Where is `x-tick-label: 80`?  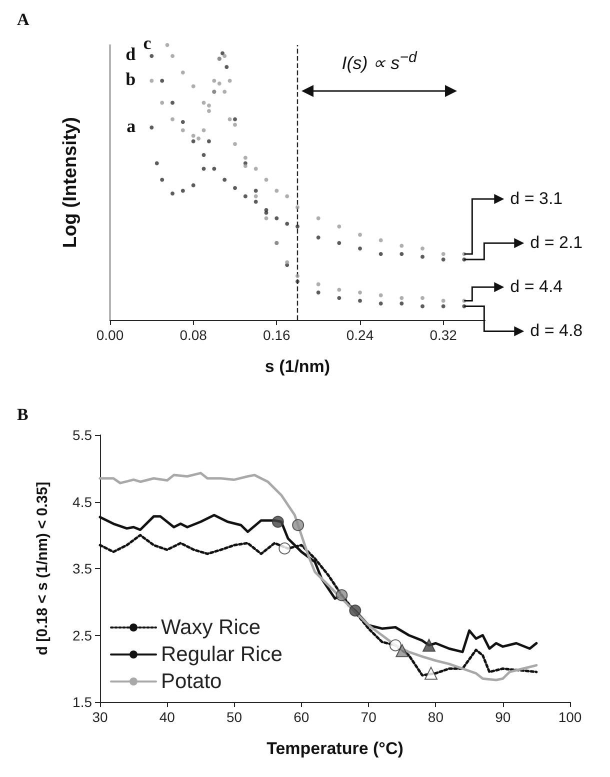
x-tick-label: 80 is located at coordinates (436, 717).